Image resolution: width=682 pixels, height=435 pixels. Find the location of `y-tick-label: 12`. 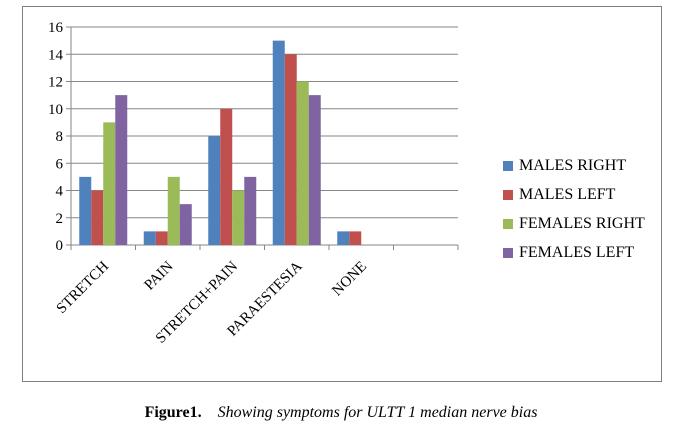

y-tick-label: 12 is located at coordinates (55, 83).